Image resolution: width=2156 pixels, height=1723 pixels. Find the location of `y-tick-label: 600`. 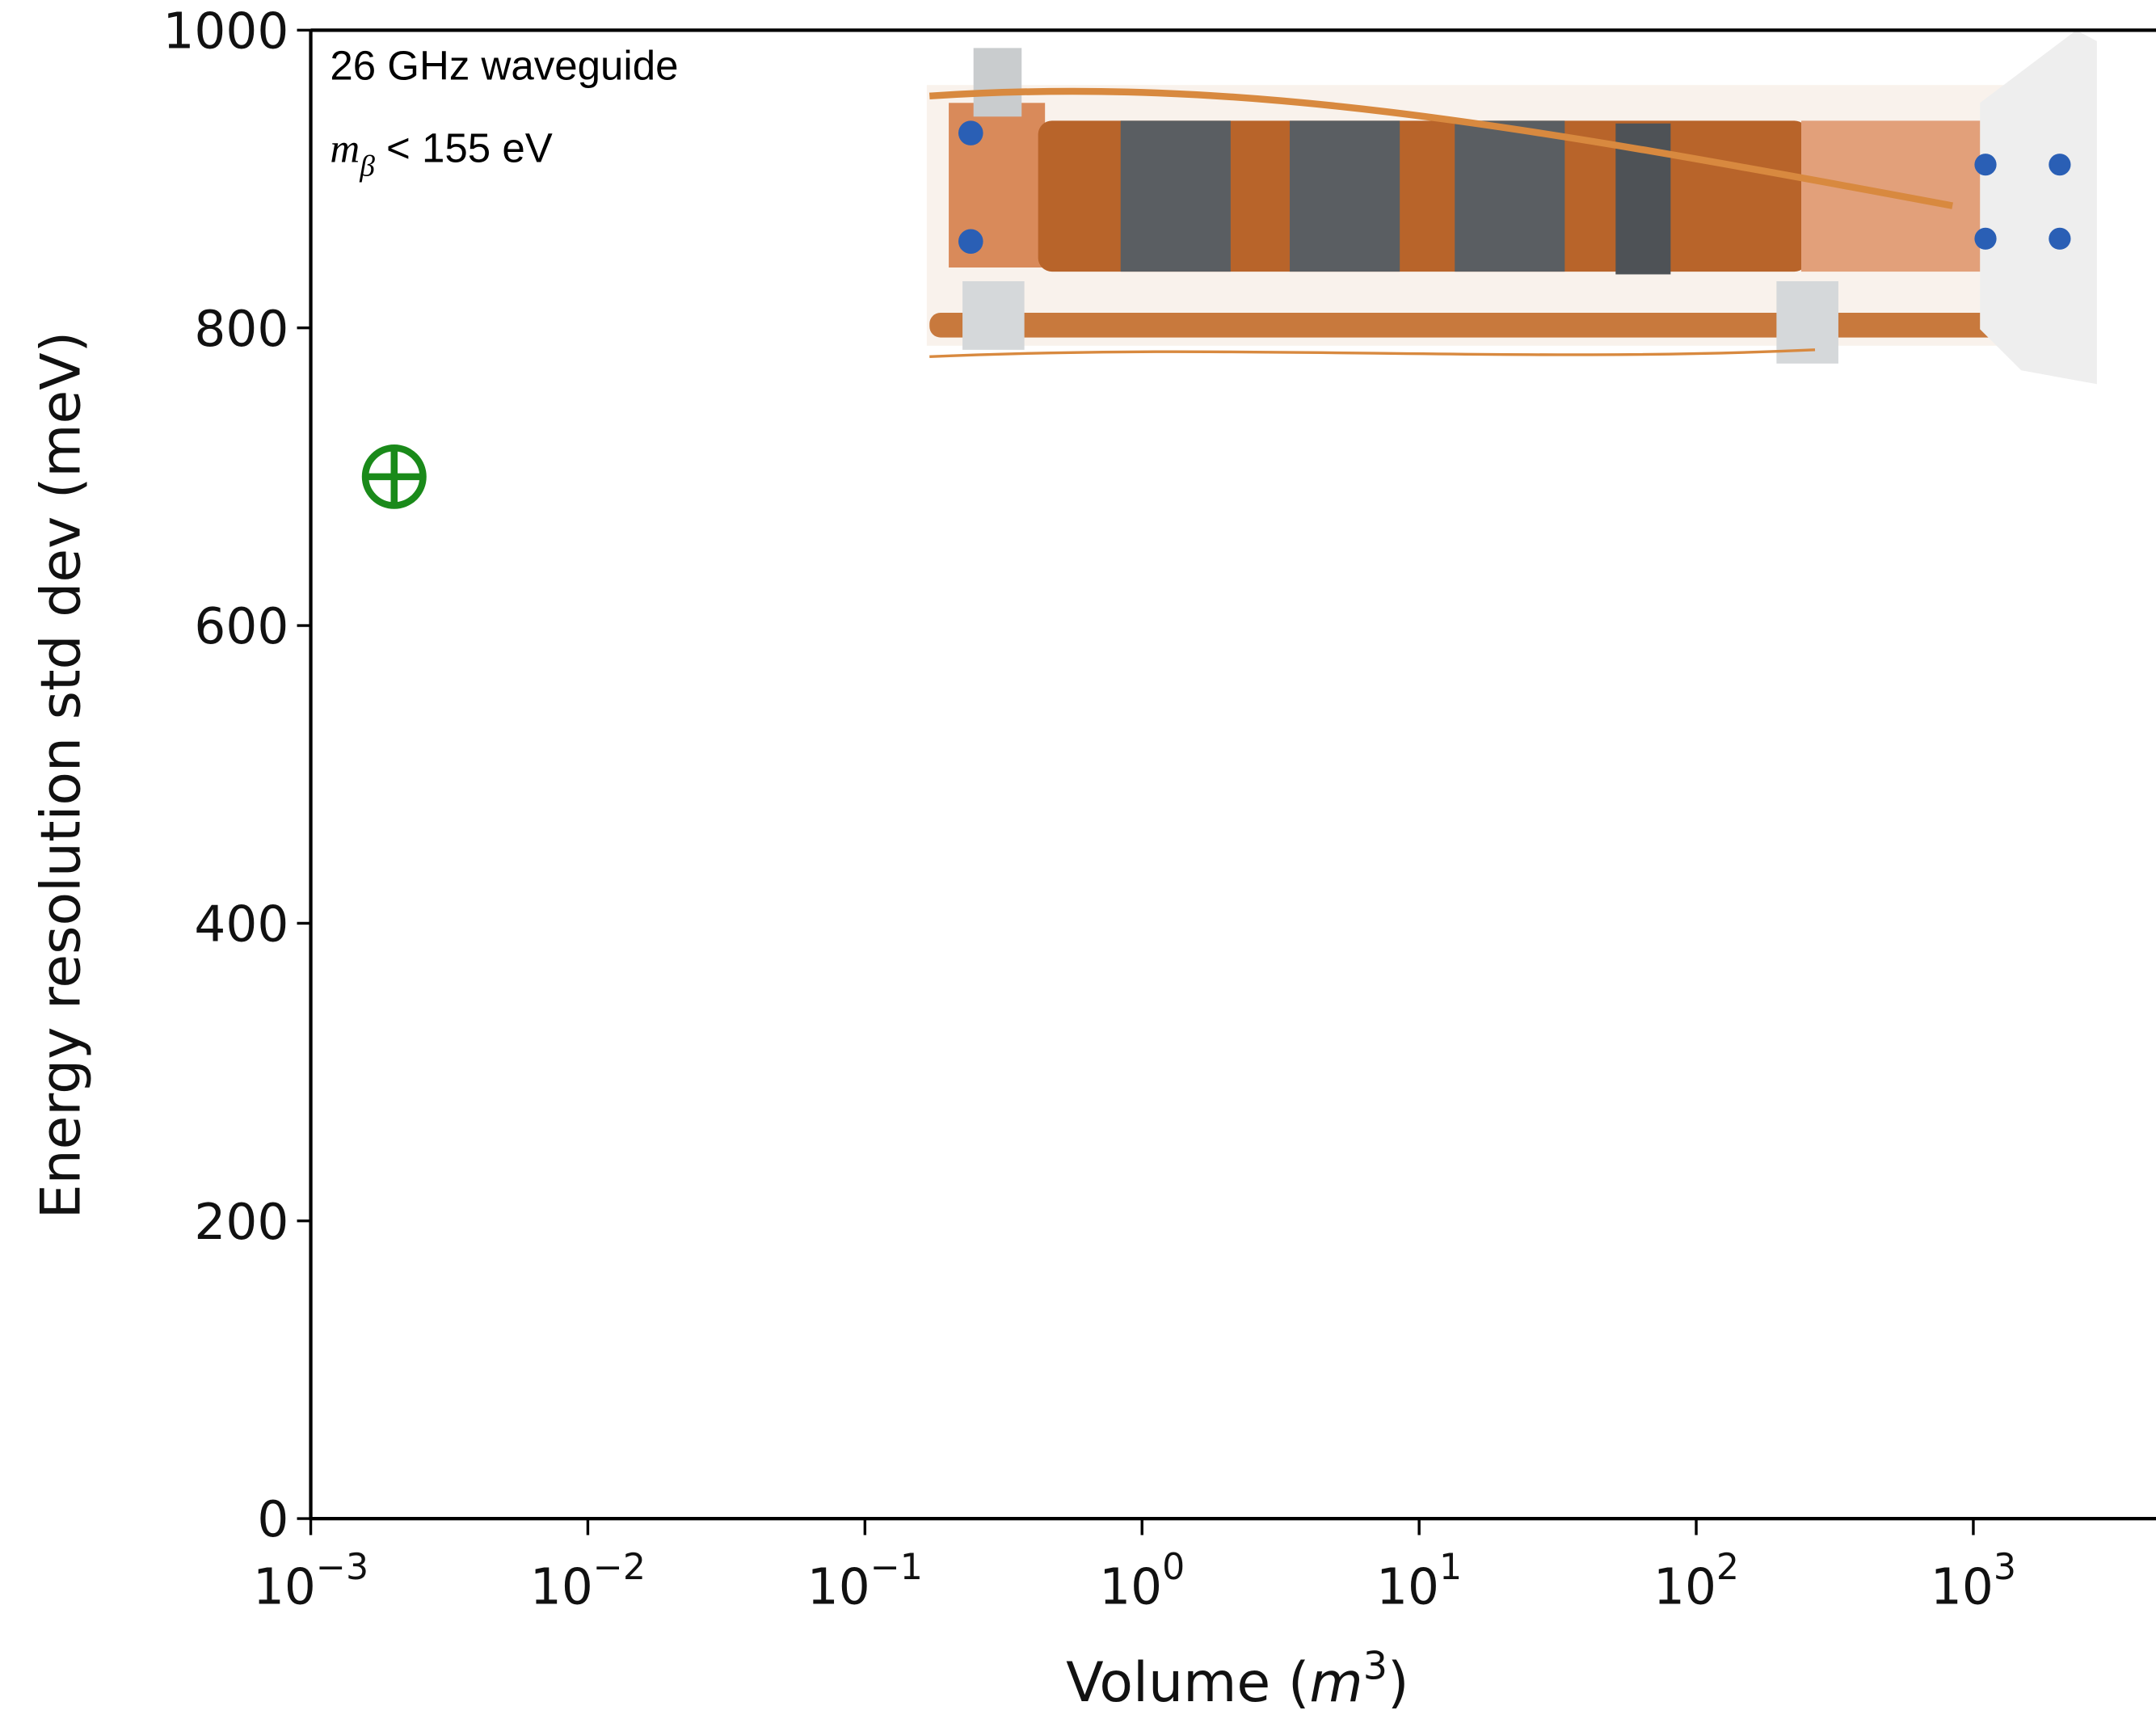

y-tick-label: 600 is located at coordinates (241, 626).